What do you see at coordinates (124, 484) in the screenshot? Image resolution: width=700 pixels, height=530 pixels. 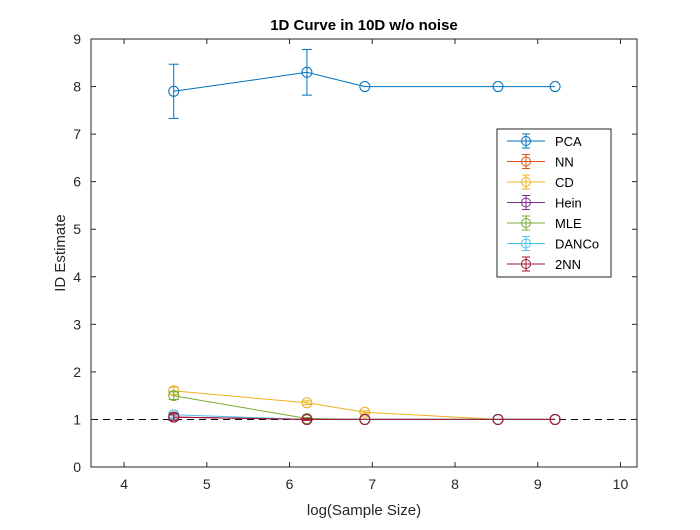 I see `x-tick-label: 4` at bounding box center [124, 484].